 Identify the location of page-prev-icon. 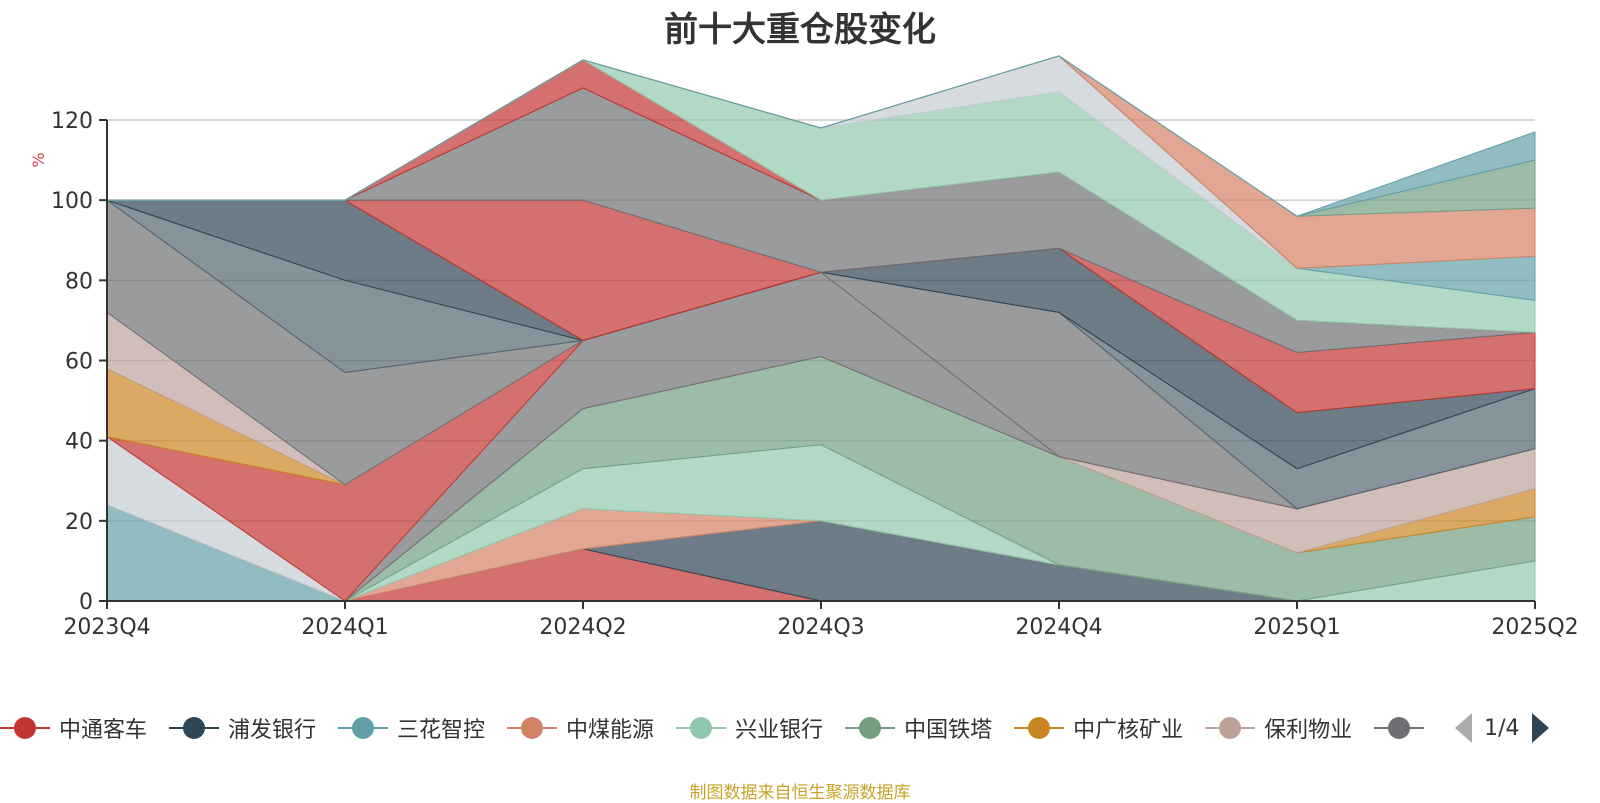
(1464, 728).